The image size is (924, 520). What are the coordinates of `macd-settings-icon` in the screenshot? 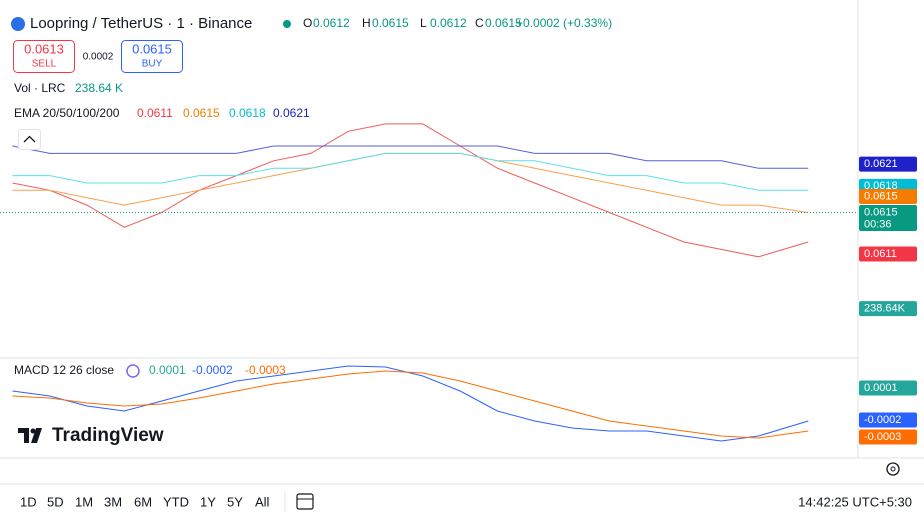 It's located at (133, 371).